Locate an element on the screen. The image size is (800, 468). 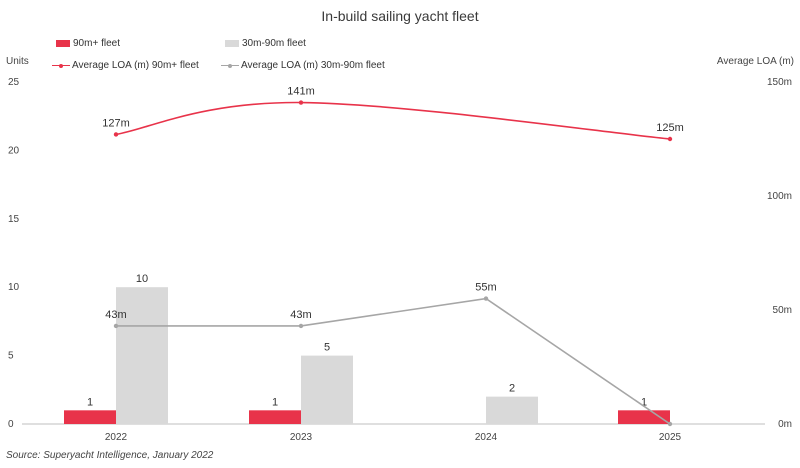
legend-item-90m-line: Average LOA (m) 90m+ fleet is located at coordinates (125, 65).